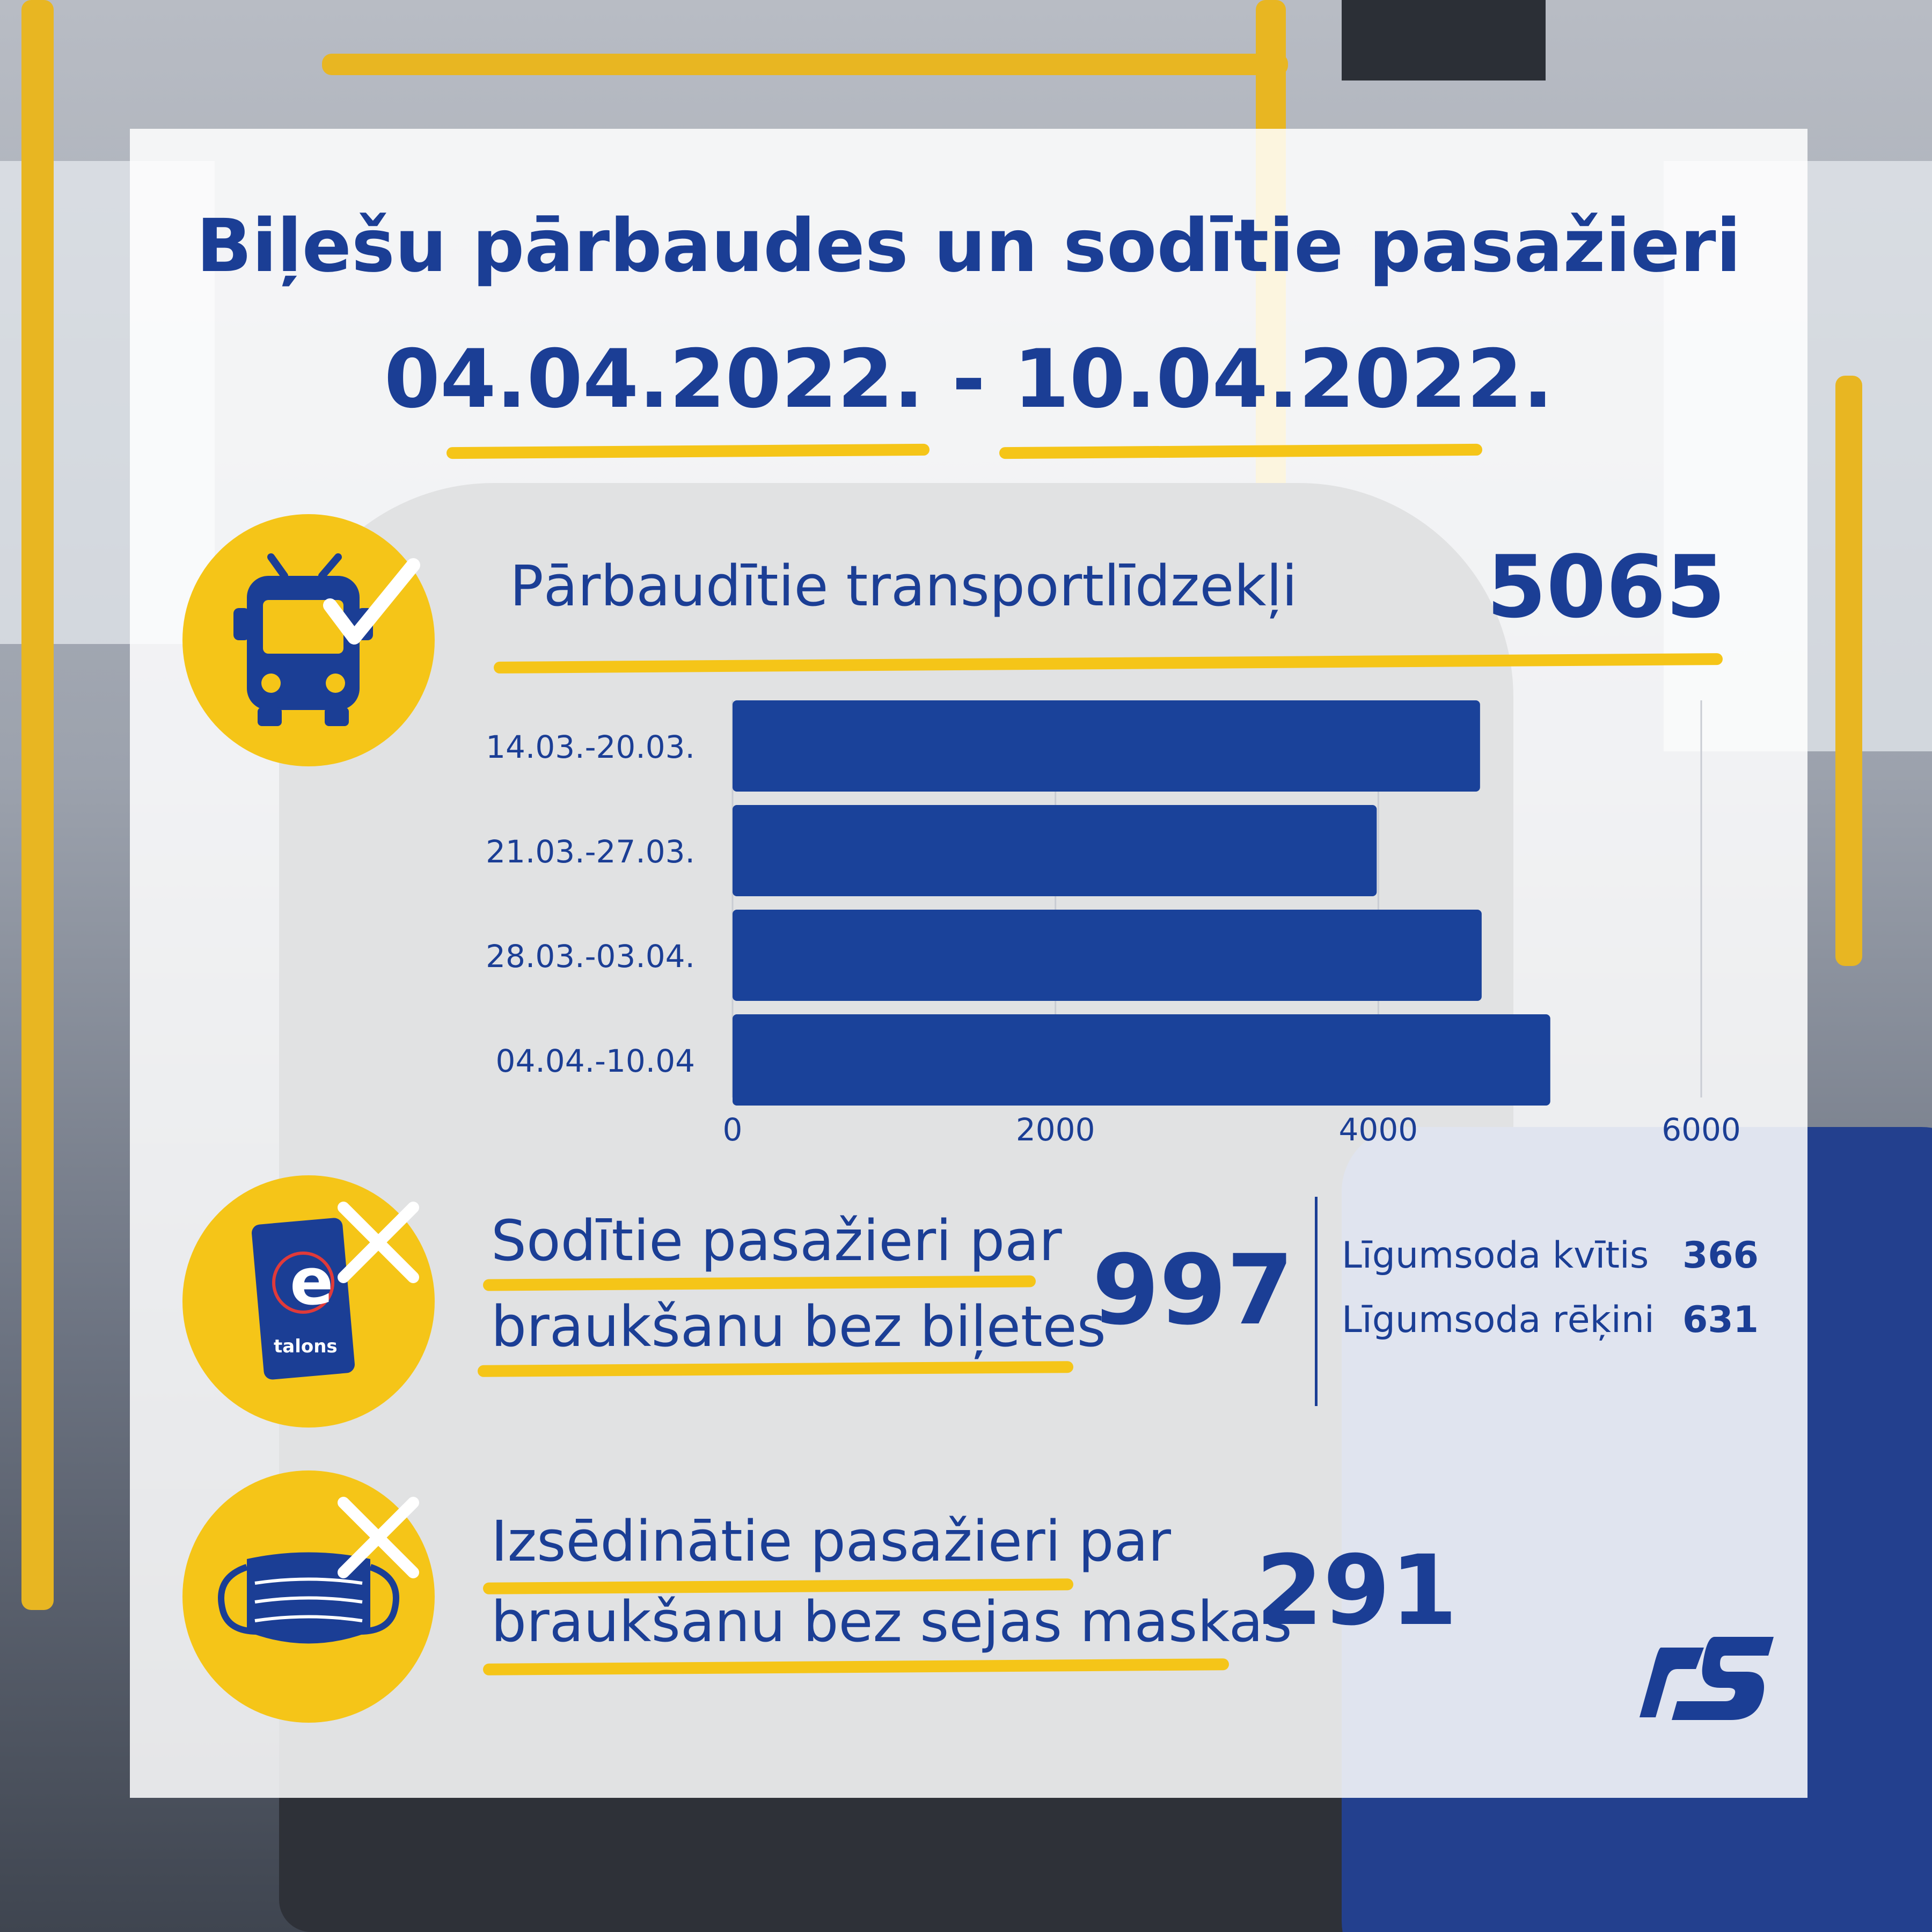  Describe the element at coordinates (798, 1326) in the screenshot. I see `fined-label-line2: braukšanu bez biļetes` at that location.